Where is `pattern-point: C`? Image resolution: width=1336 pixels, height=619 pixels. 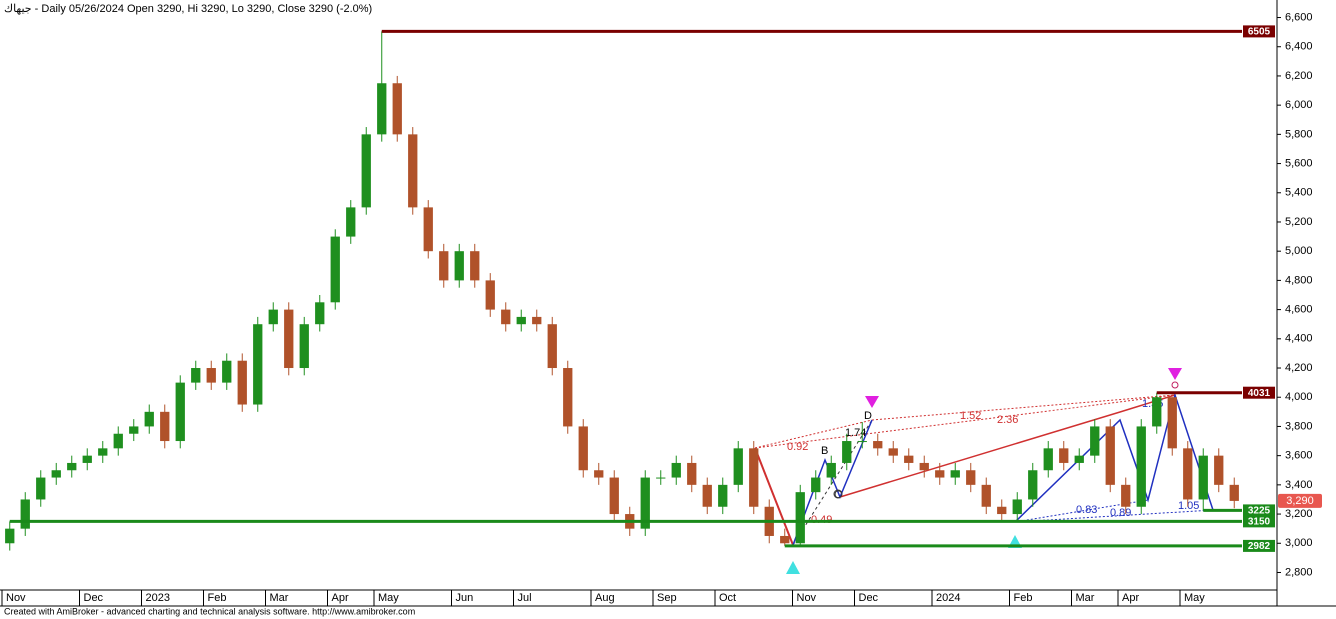
pattern-point: C is located at coordinates (838, 495).